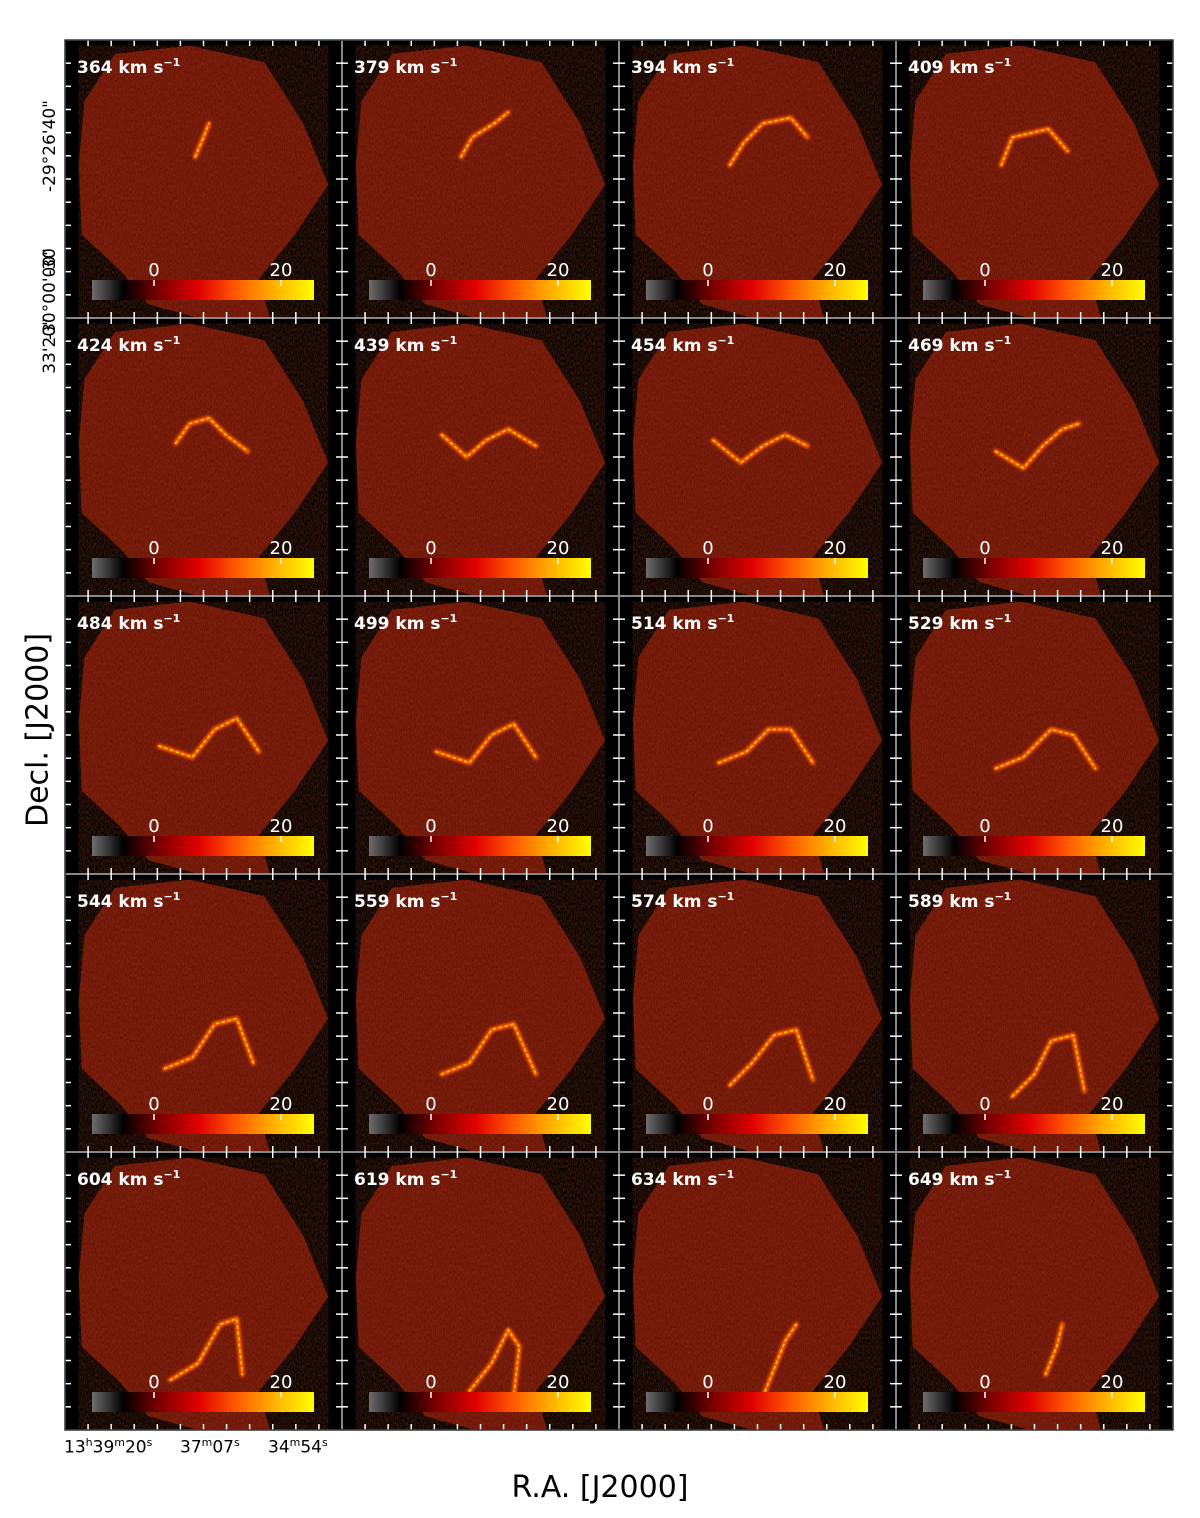 This screenshot has height=1518, width=1200. I want to click on channel-panel: 649 km s−1 0 20, so click(1034, 1291).